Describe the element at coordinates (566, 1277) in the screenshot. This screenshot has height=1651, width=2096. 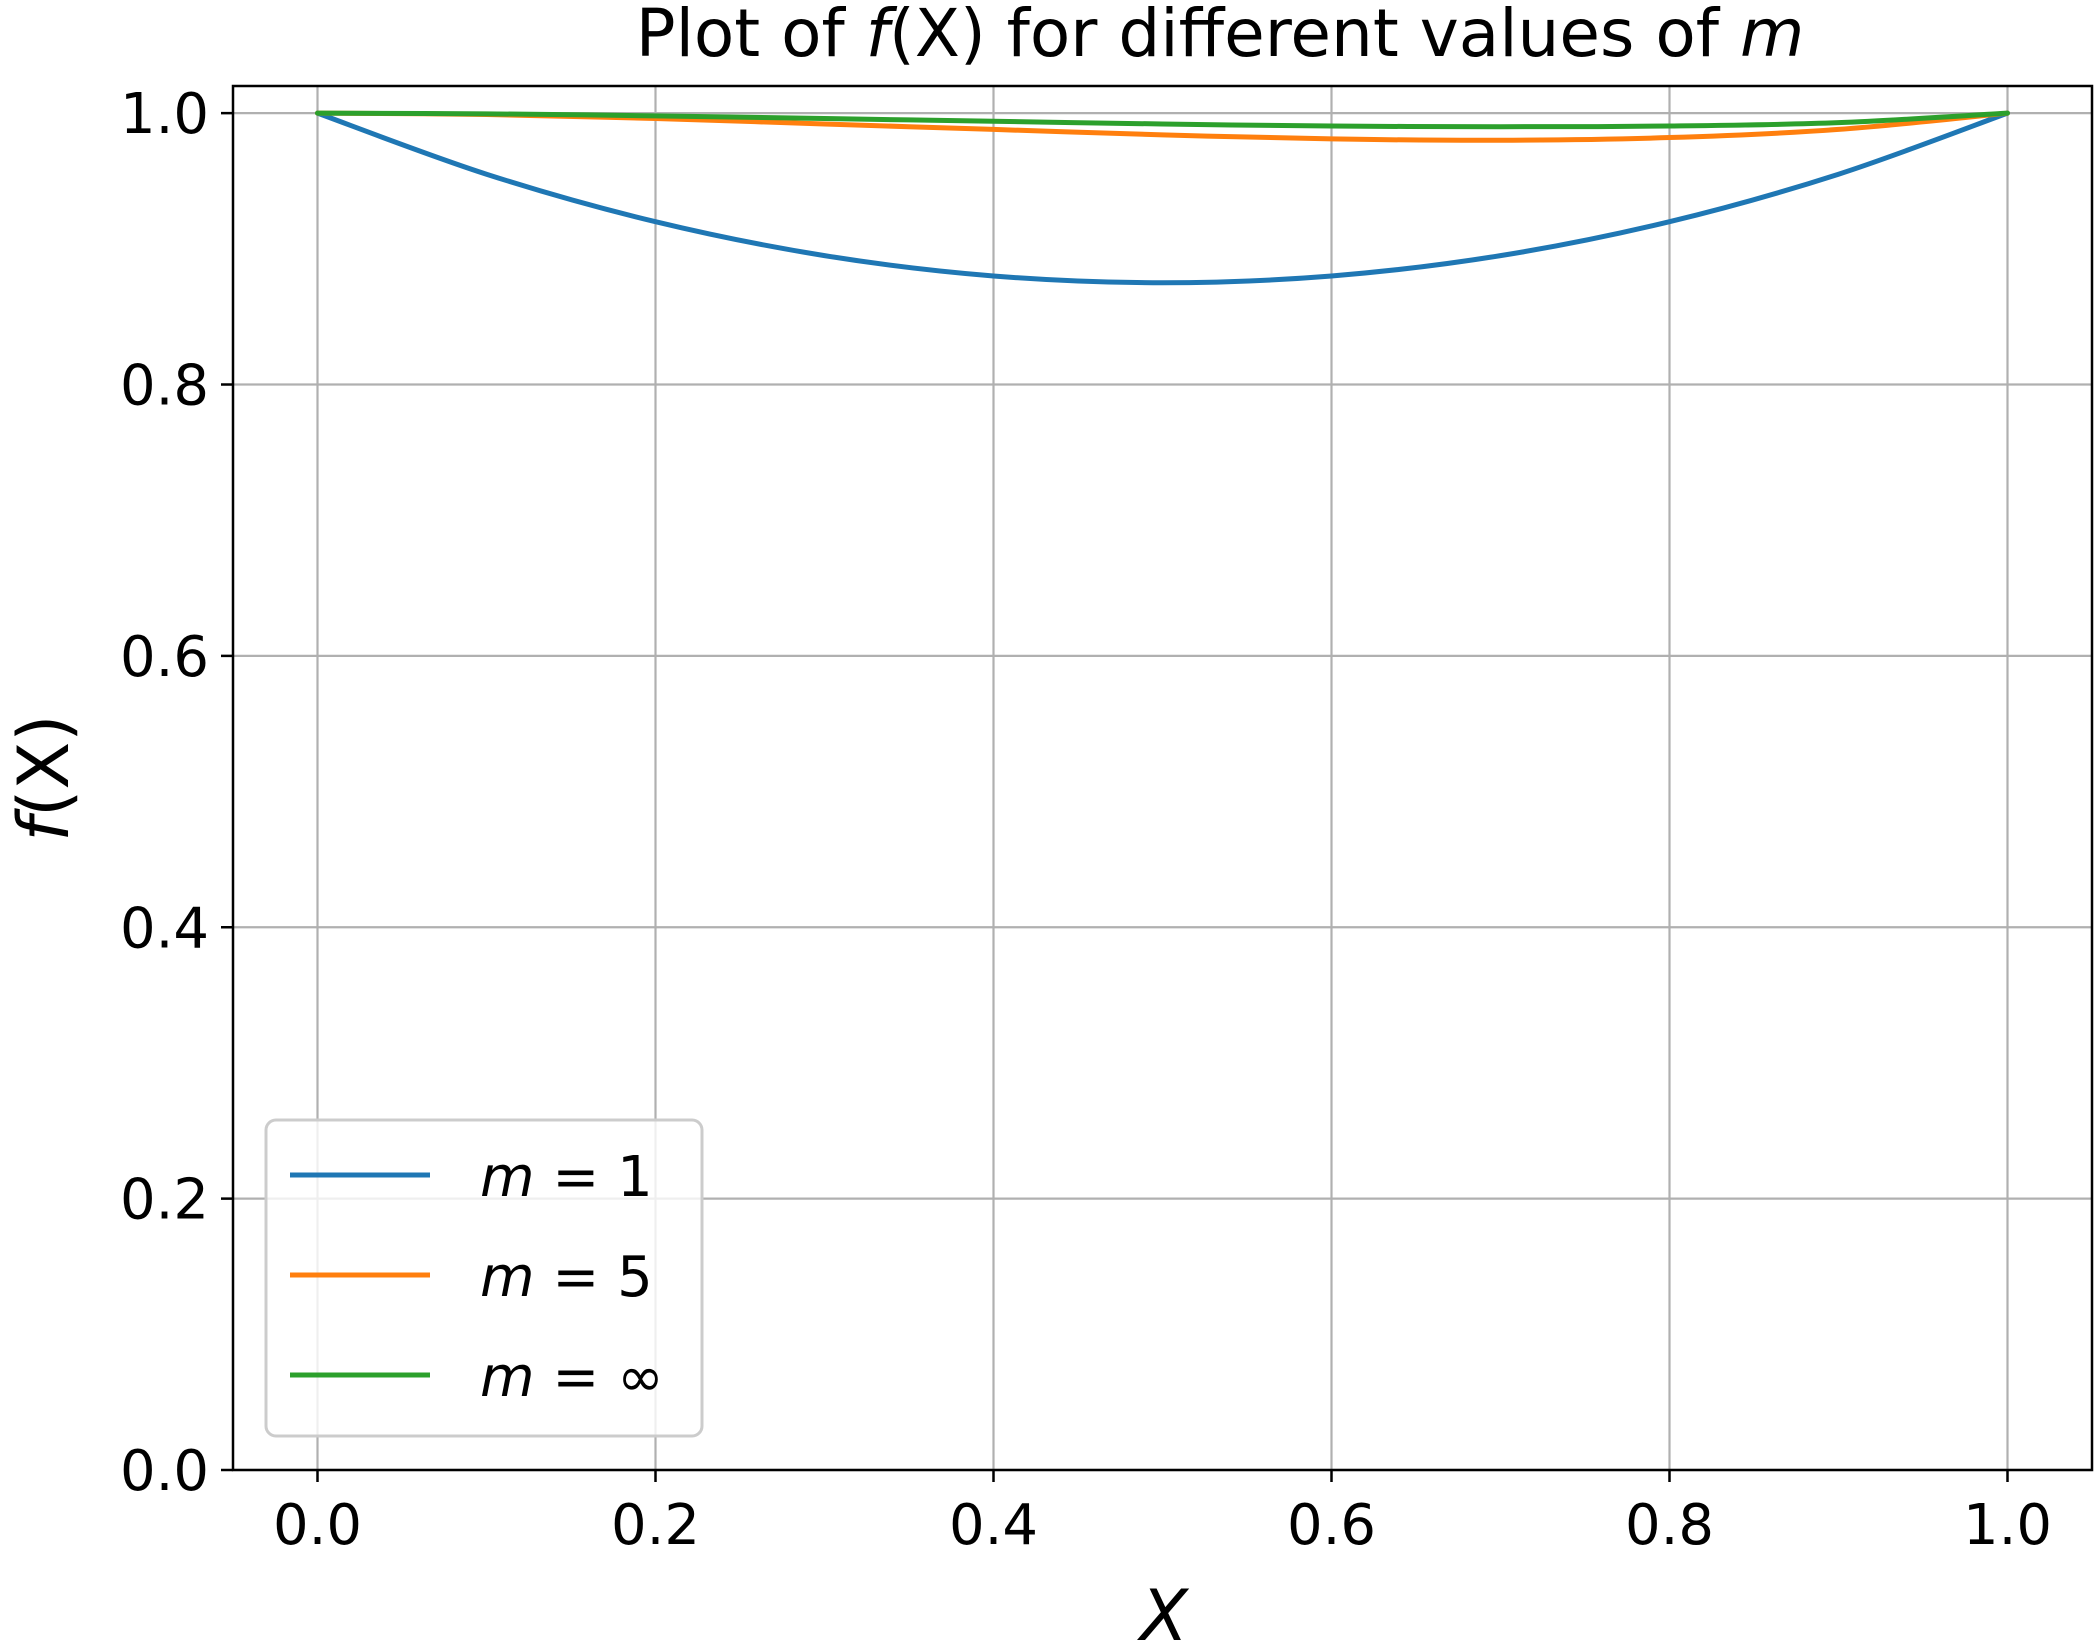
I see `legend-label-2: m = 5` at that location.